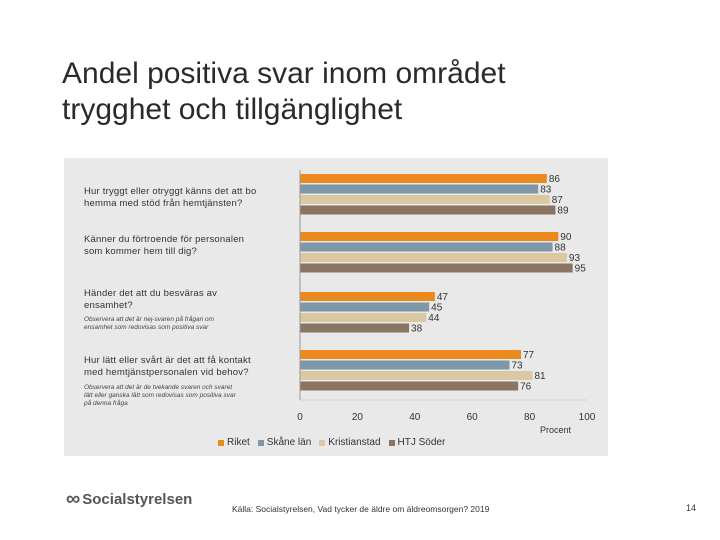 The image size is (720, 540). I want to click on legend-item-kristianstad: Kristianstad, so click(350, 442).